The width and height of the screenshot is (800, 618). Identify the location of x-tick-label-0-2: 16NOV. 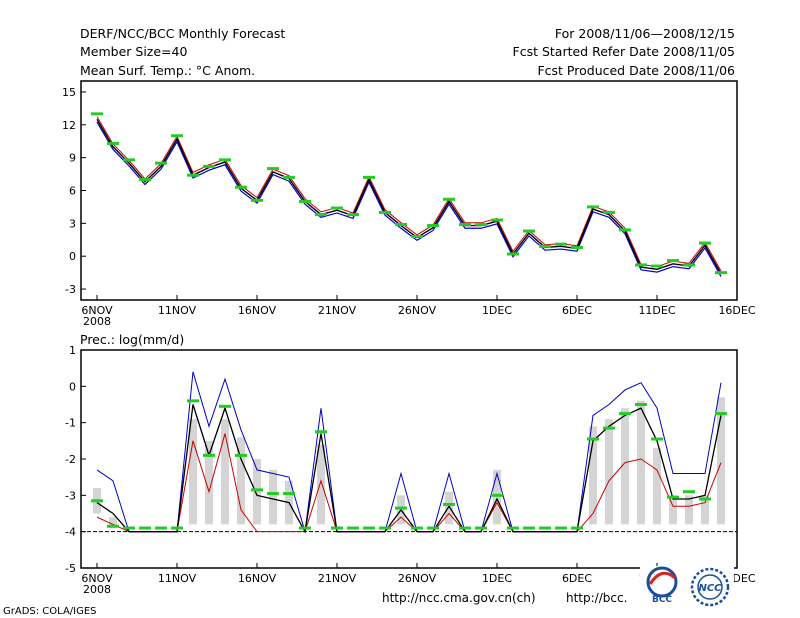
(257, 310).